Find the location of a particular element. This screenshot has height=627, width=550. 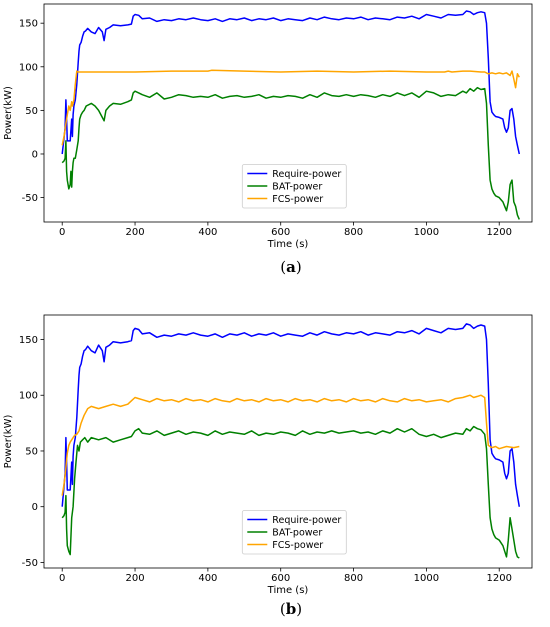

panel-caption: (a) is located at coordinates (290, 267).